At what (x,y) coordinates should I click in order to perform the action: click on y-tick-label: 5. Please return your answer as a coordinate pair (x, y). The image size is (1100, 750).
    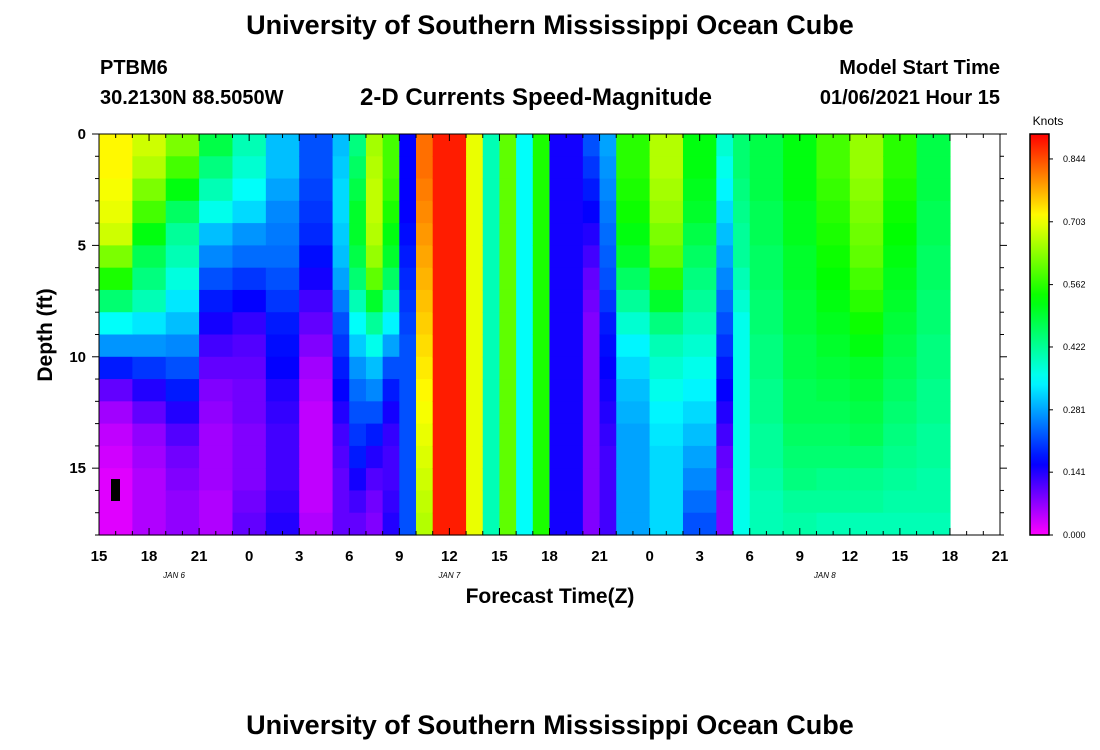
    Looking at the image, I should click on (82, 245).